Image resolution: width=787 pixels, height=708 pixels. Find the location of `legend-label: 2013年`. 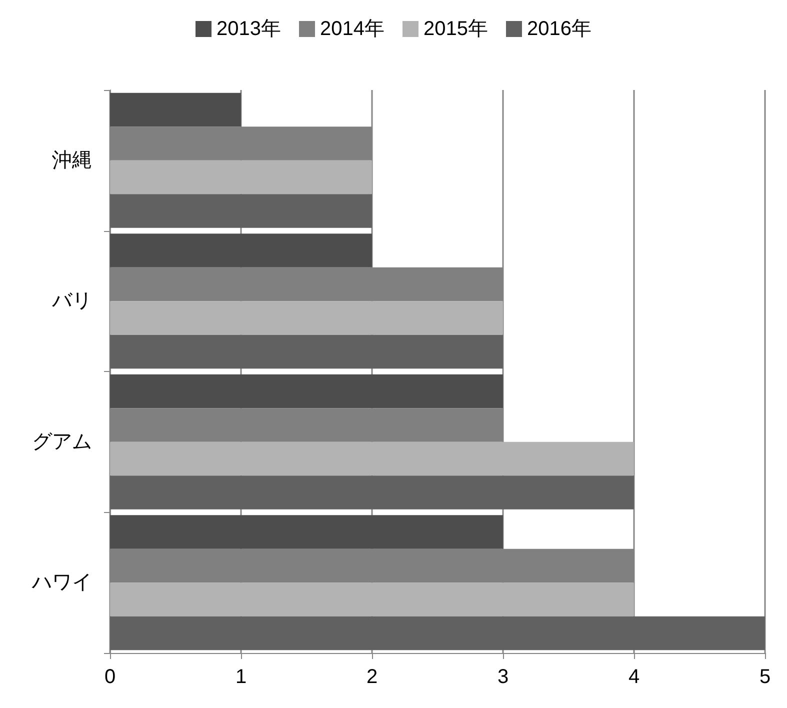

legend-label: 2013年 is located at coordinates (249, 29).